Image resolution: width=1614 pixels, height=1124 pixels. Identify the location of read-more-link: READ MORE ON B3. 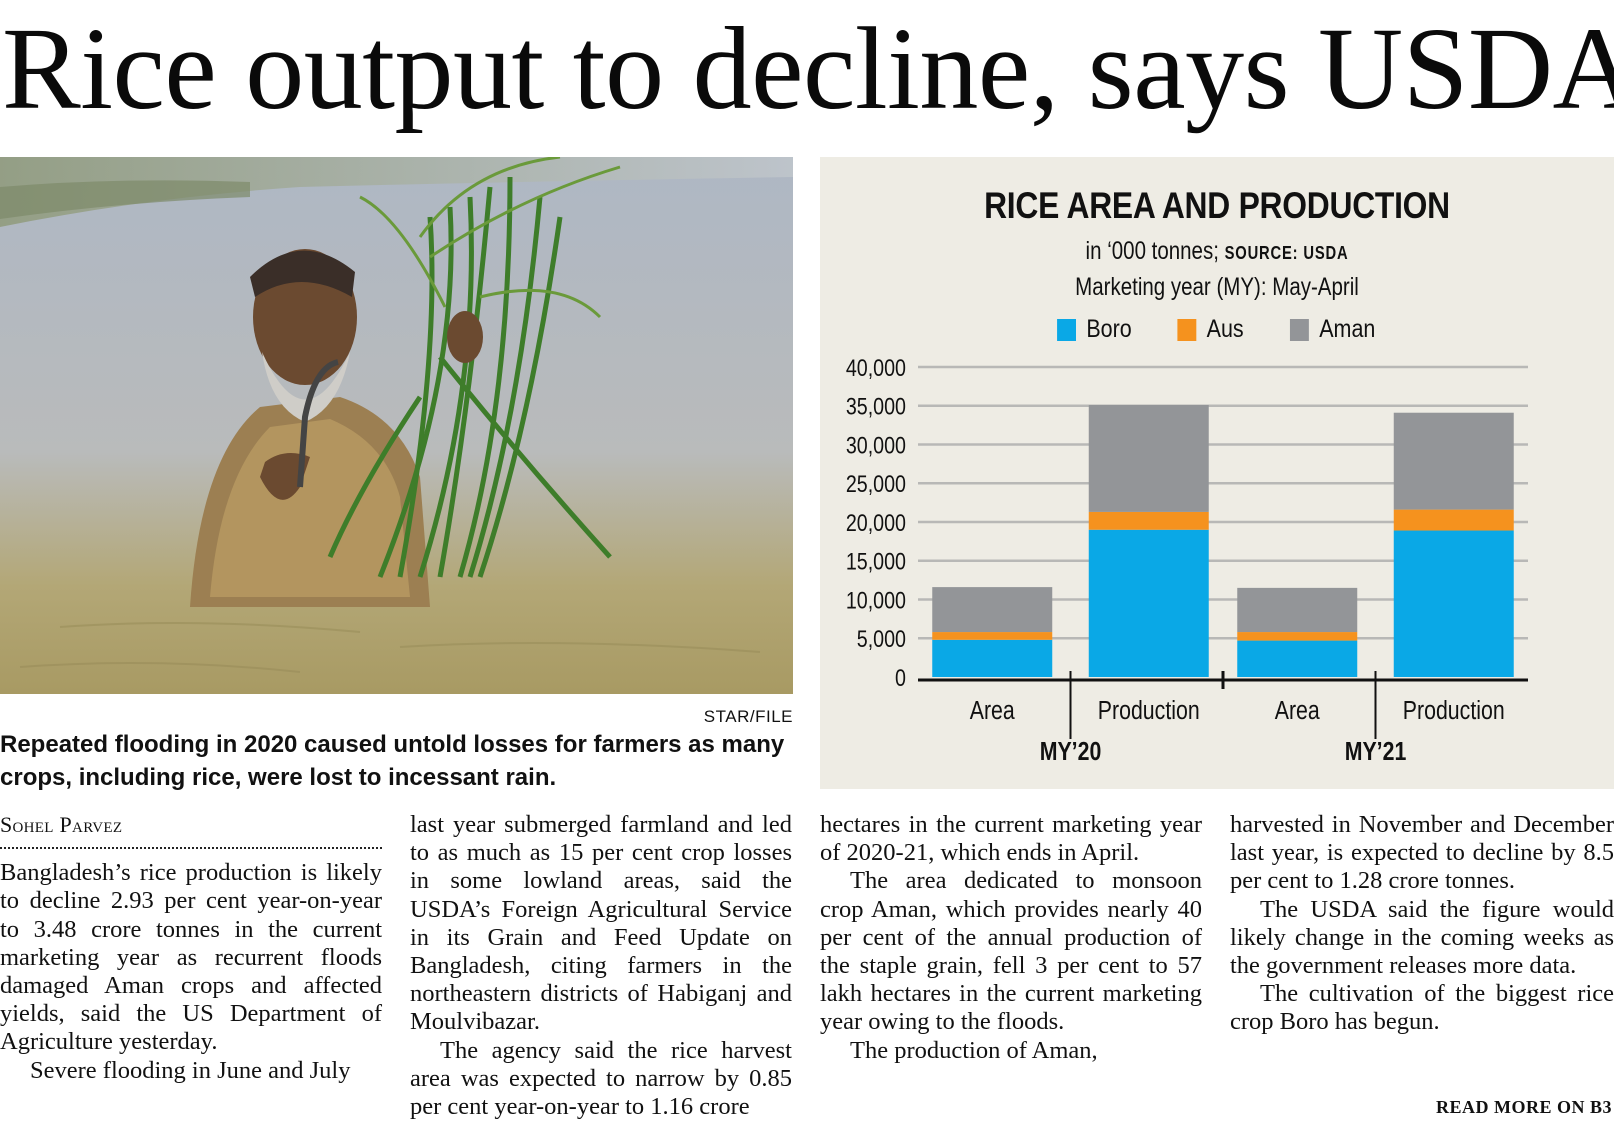
(1523, 1107).